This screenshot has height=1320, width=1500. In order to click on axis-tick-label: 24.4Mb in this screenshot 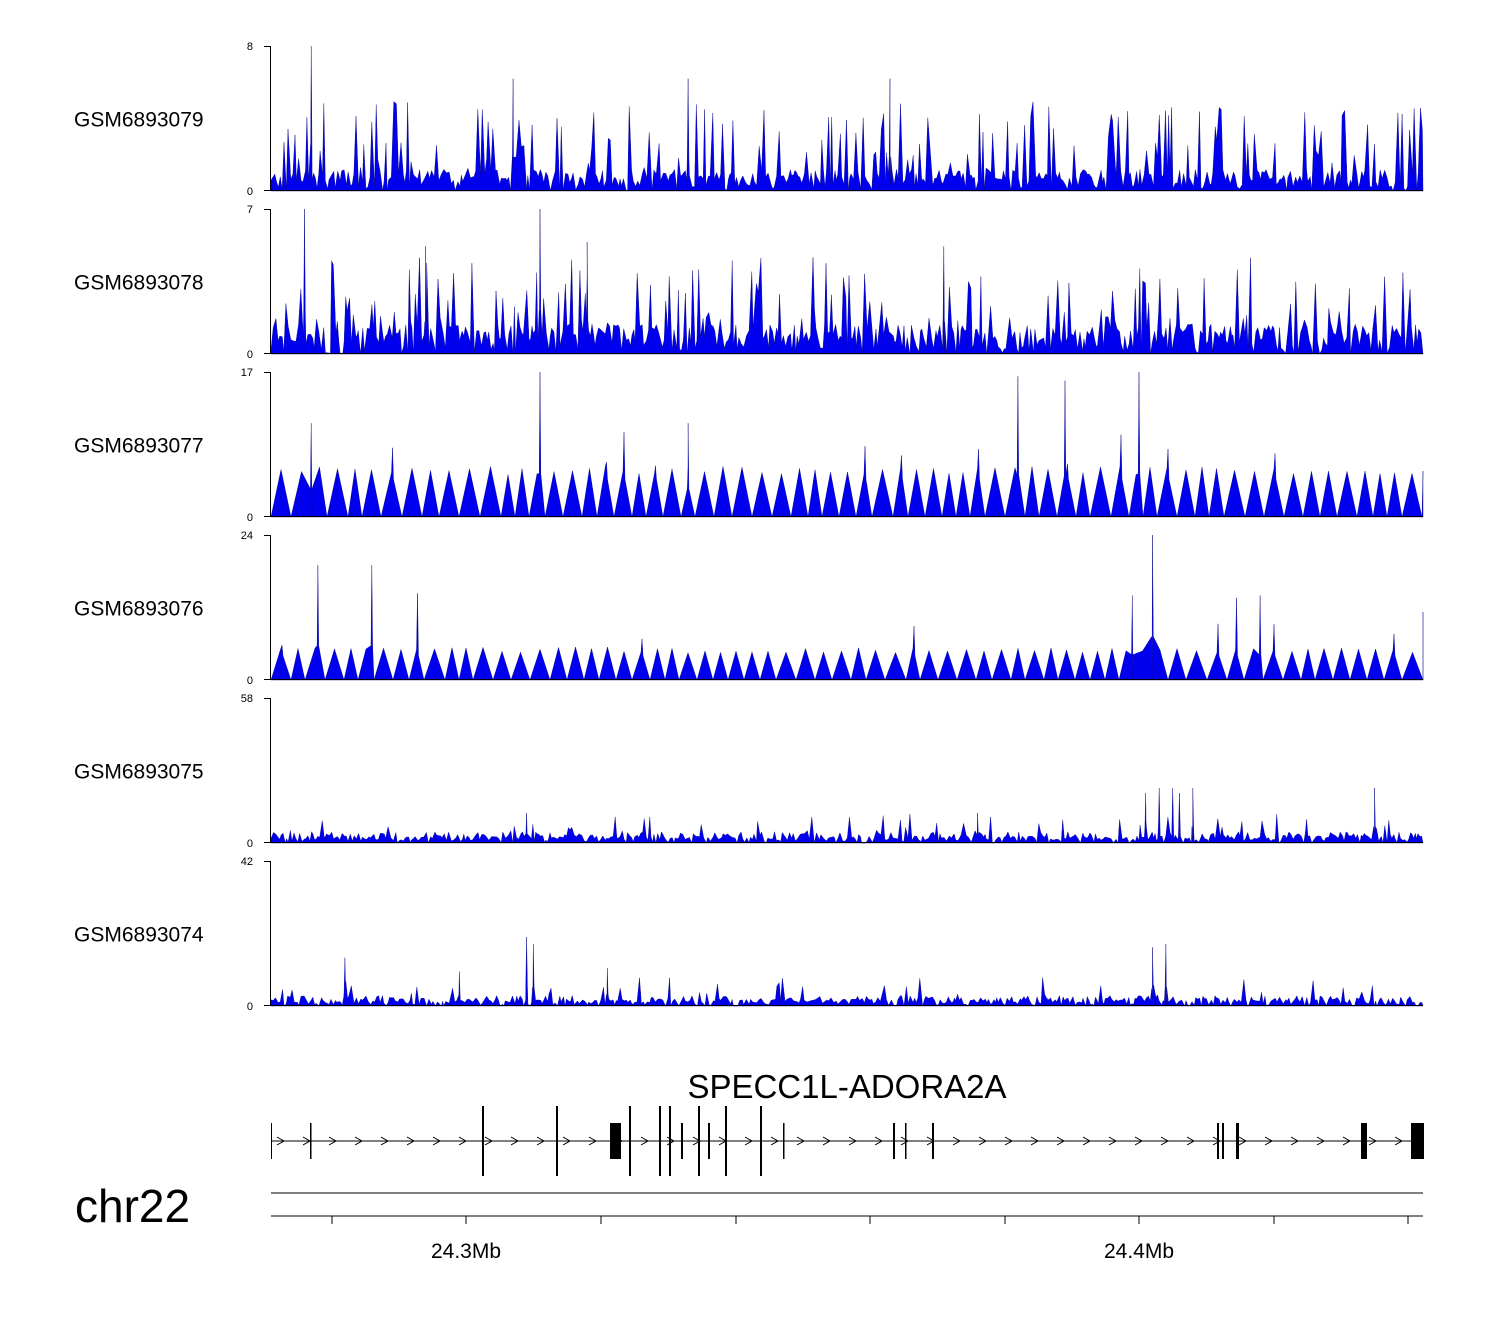, I will do `click(1139, 1251)`.